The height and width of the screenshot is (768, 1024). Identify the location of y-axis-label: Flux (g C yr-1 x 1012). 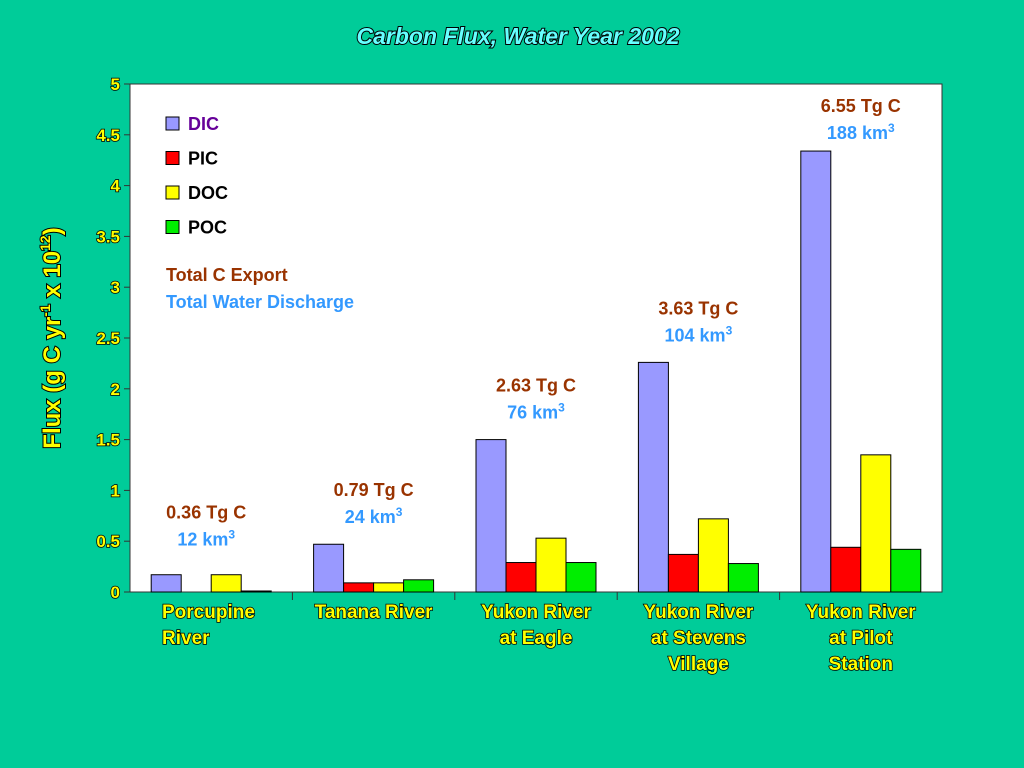
(51, 337).